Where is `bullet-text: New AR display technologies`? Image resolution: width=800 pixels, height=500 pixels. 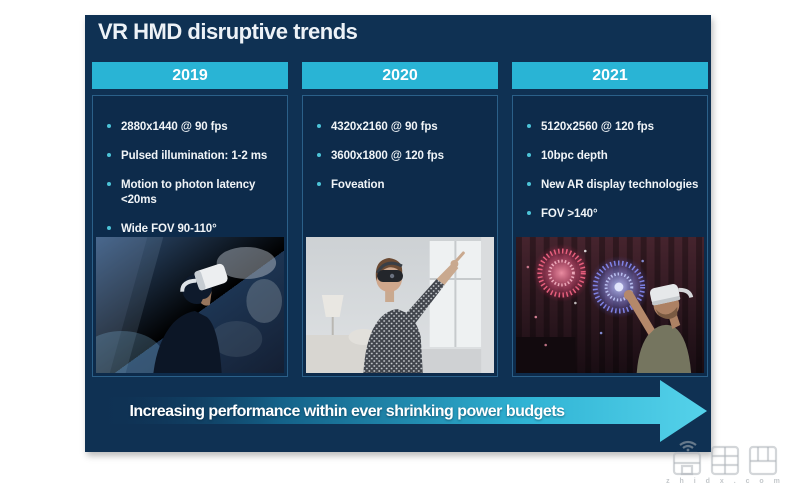 bullet-text: New AR display technologies is located at coordinates (620, 184).